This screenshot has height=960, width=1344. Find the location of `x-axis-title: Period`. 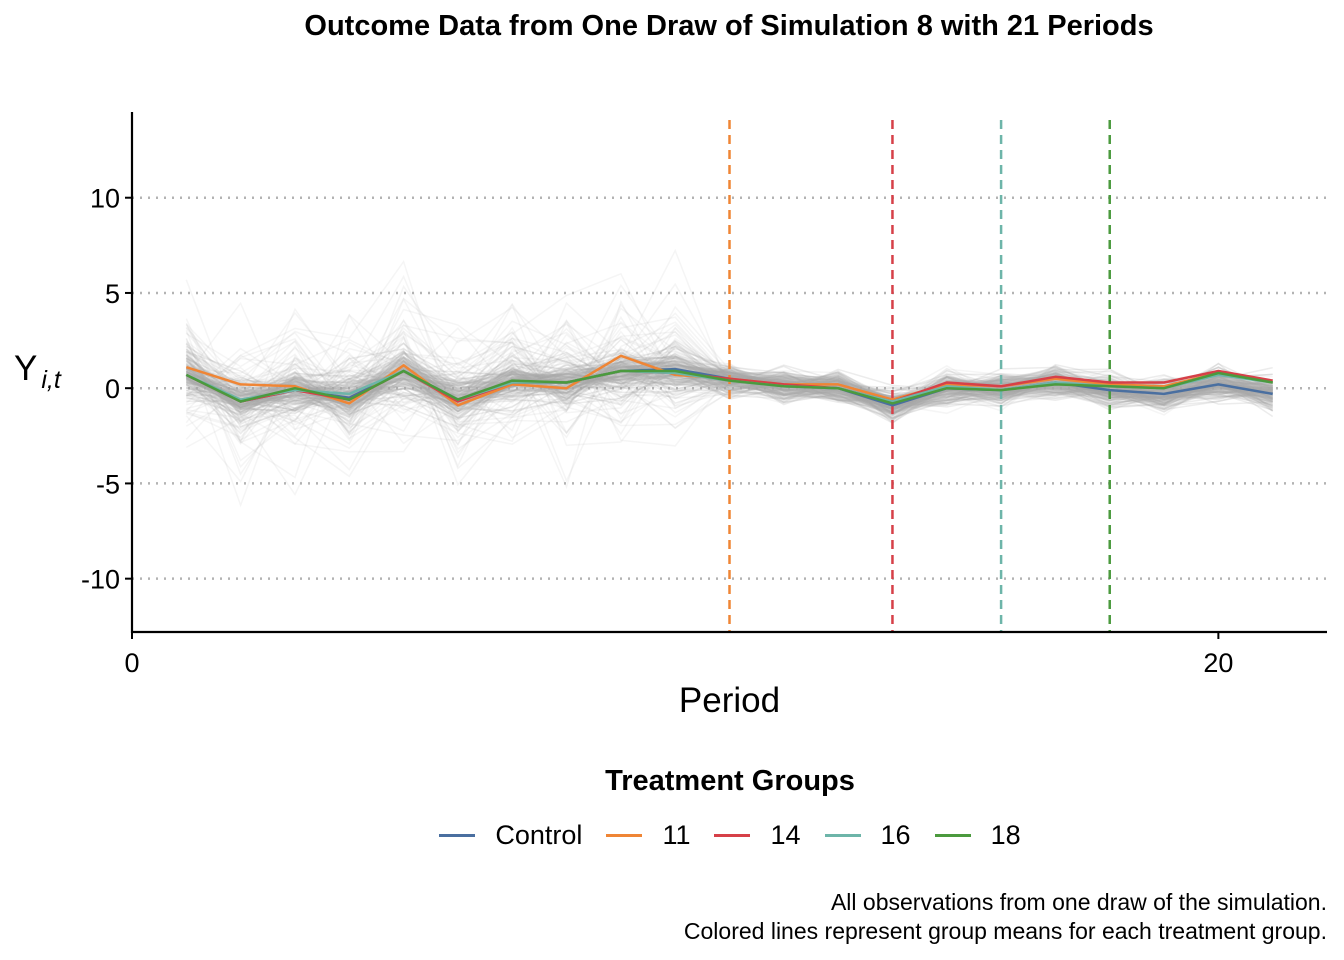

x-axis-title: Period is located at coordinates (729, 700).